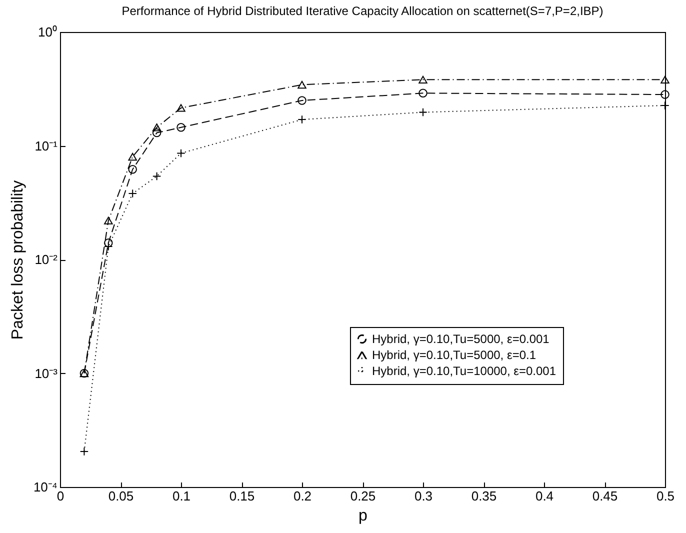 Image resolution: width=686 pixels, height=533 pixels. I want to click on y-tick-label: 10⁻⁴, so click(45, 487).